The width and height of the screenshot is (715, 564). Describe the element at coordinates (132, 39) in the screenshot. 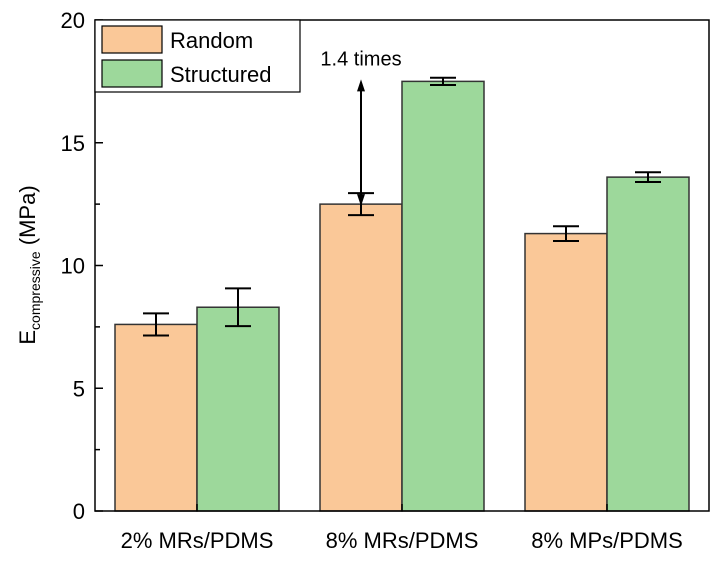

I see `legend-swatch-random` at that location.